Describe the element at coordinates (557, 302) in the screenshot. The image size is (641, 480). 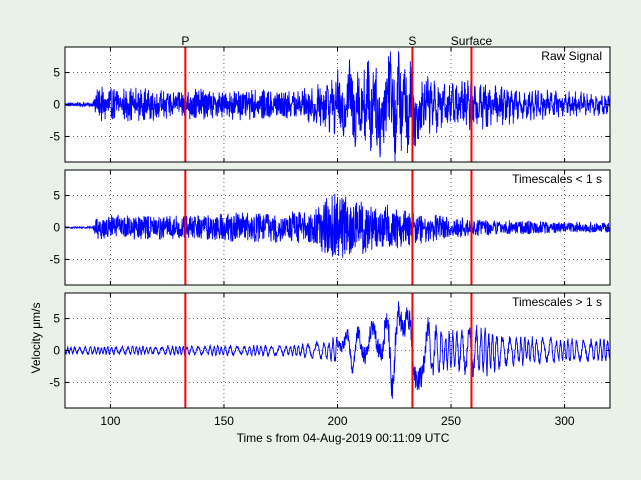
I see `panel-label: Timescales > 1 s` at that location.